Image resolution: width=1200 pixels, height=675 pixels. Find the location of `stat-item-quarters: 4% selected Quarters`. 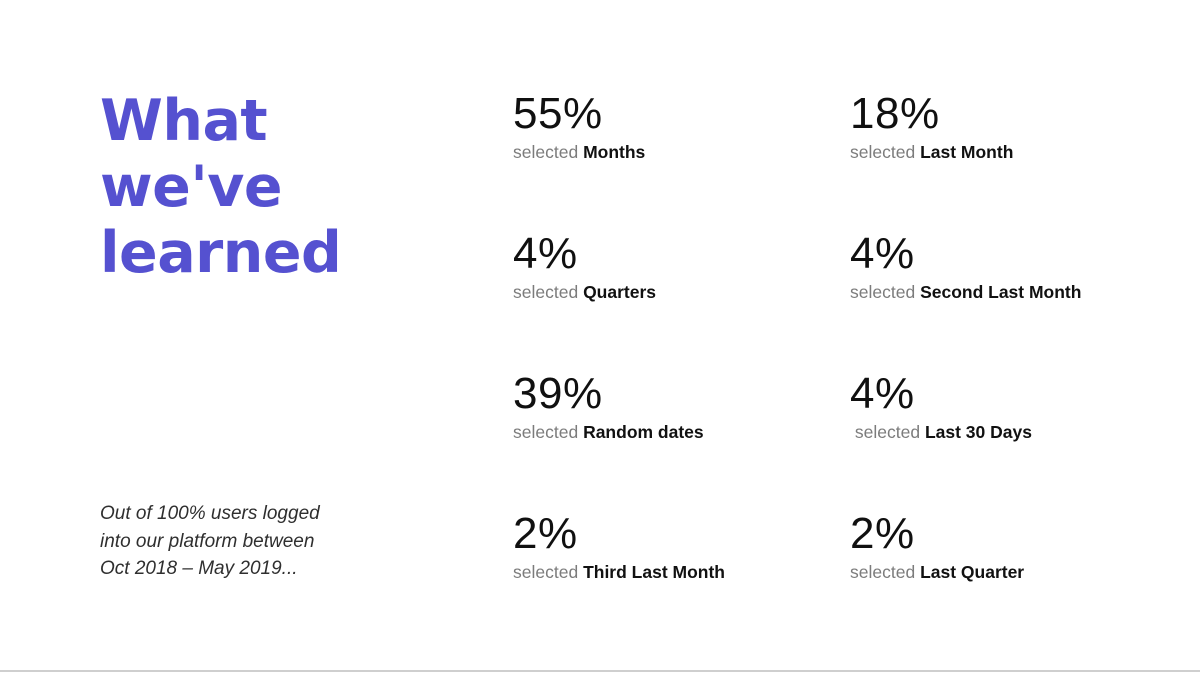

stat-item-quarters: 4% selected Quarters is located at coordinates (681, 298).